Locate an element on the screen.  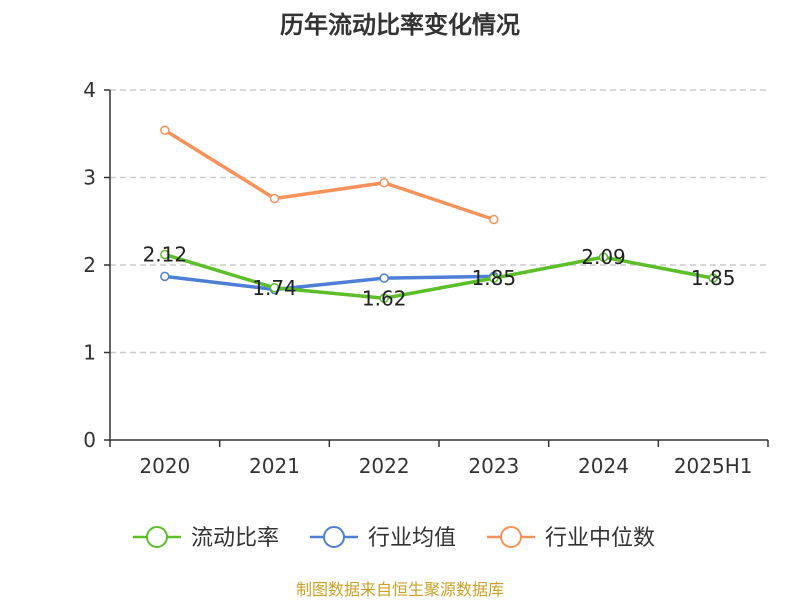
x-tick-label: 2022 is located at coordinates (384, 466).